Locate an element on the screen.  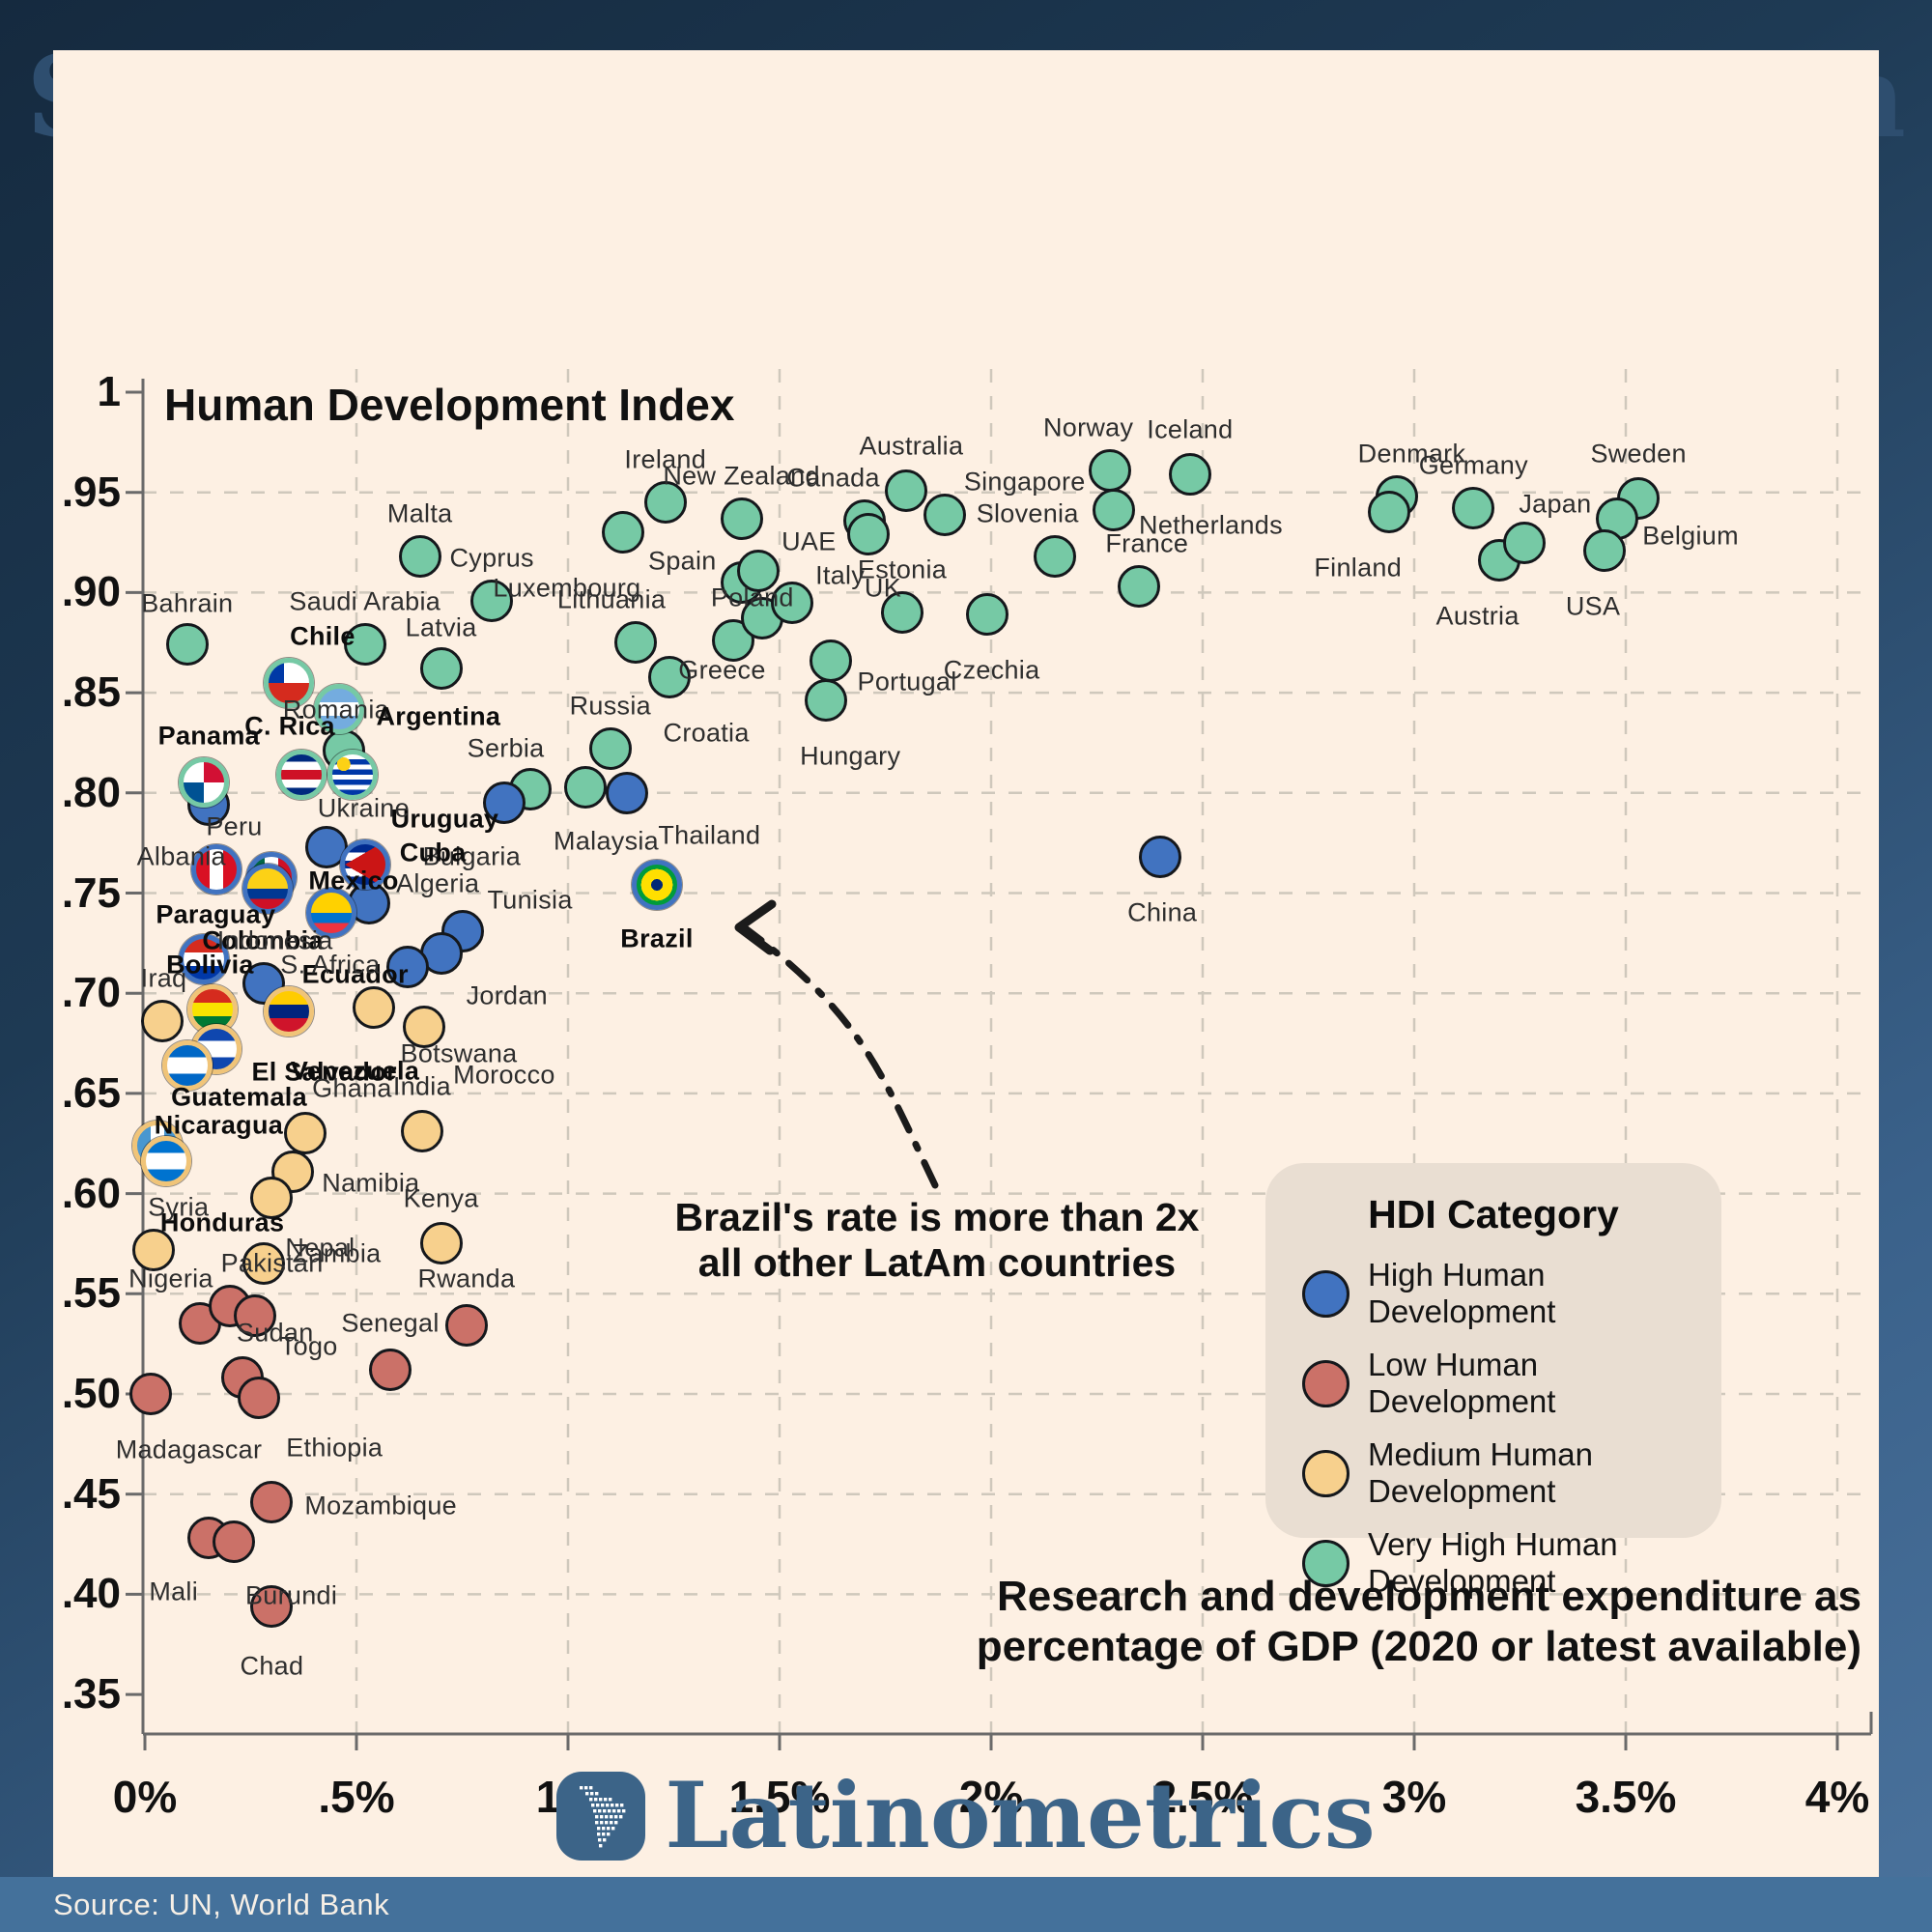
country-label-colombia: Colombia is located at coordinates (263, 940).